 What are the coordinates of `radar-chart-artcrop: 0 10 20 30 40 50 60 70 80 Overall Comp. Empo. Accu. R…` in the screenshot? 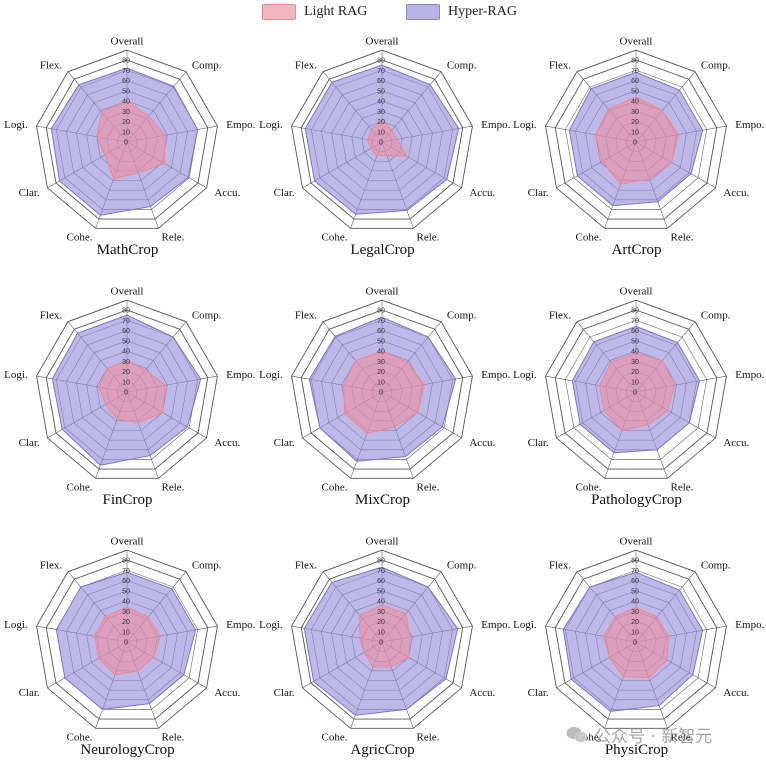 It's located at (638, 140).